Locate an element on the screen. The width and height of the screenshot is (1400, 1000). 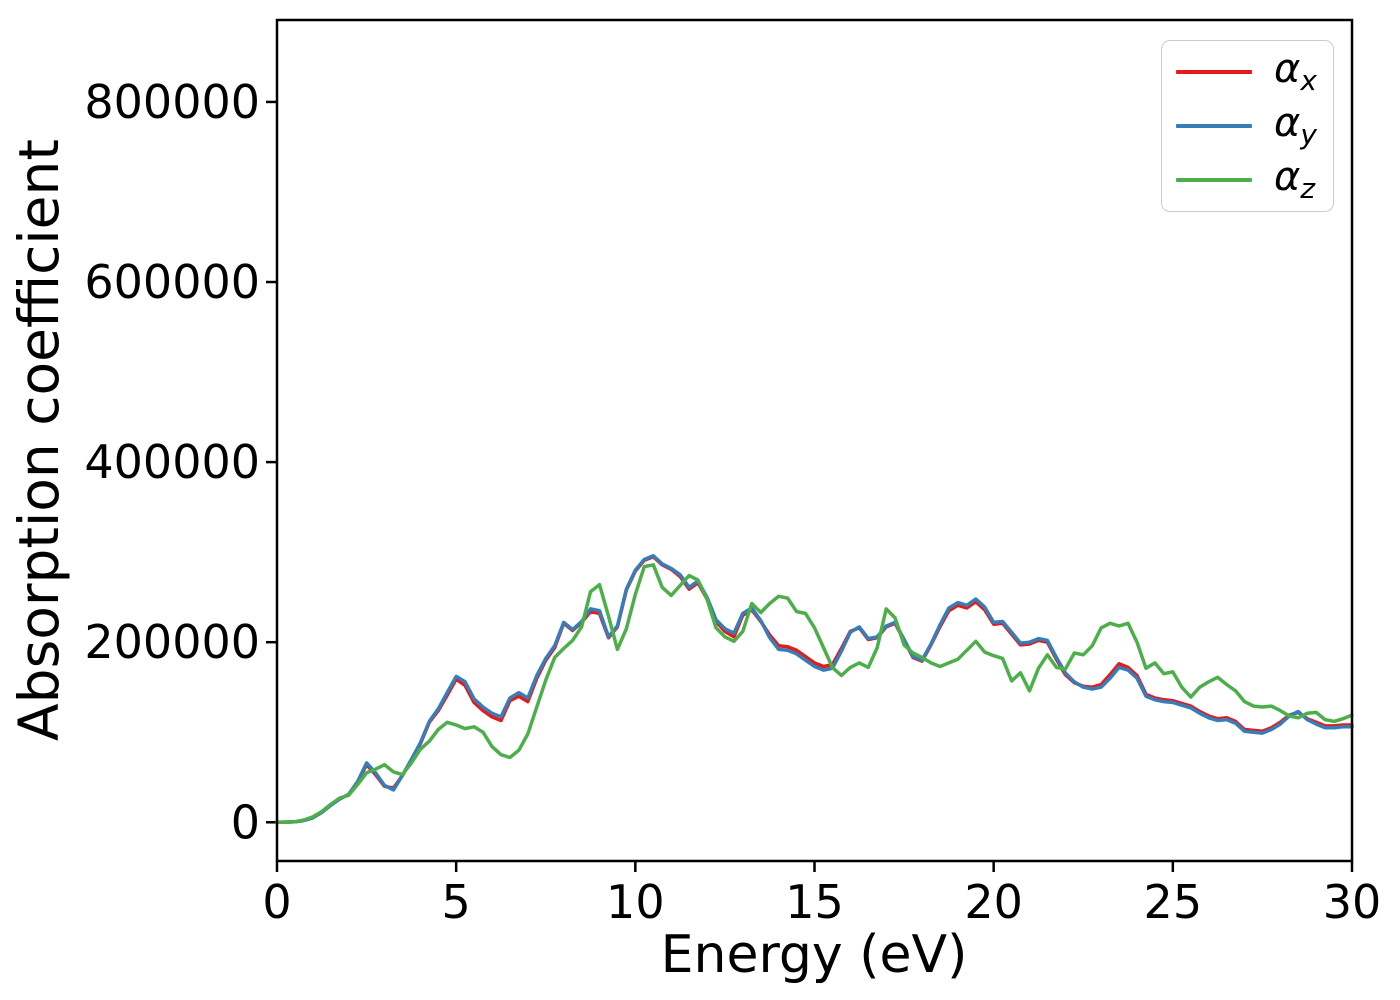
legend-label-alpha-z: αz is located at coordinates (1294, 180).